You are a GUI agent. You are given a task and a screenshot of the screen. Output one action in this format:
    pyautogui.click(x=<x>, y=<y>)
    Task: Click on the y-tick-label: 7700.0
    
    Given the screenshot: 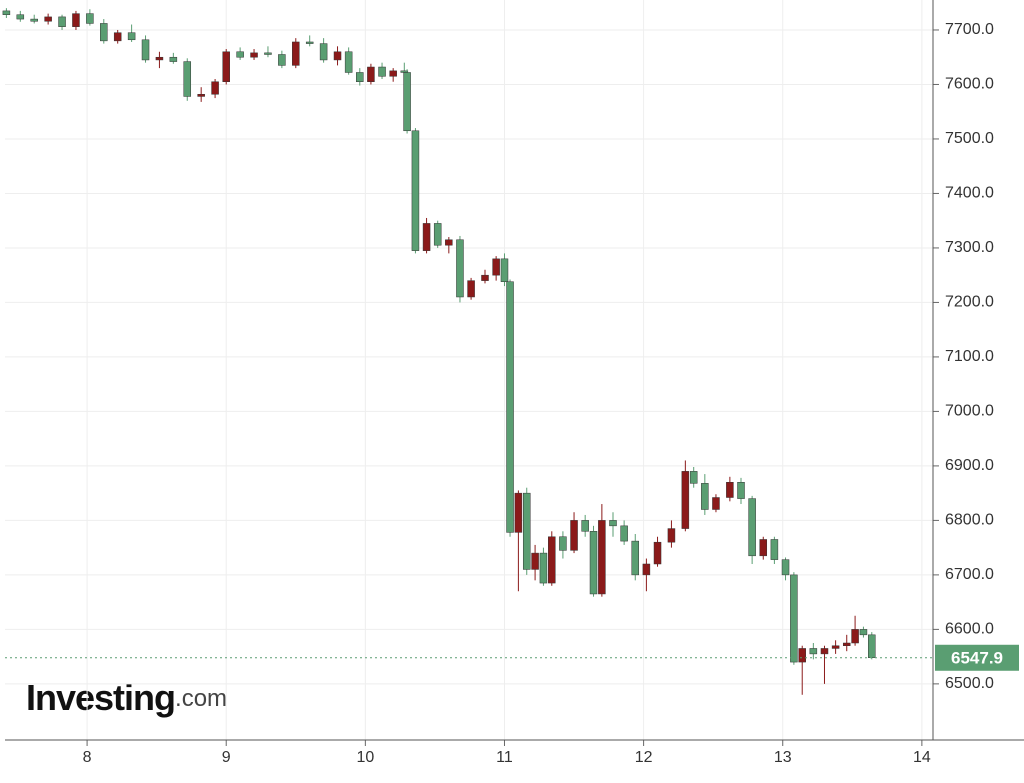 What is the action you would take?
    pyautogui.click(x=969, y=29)
    